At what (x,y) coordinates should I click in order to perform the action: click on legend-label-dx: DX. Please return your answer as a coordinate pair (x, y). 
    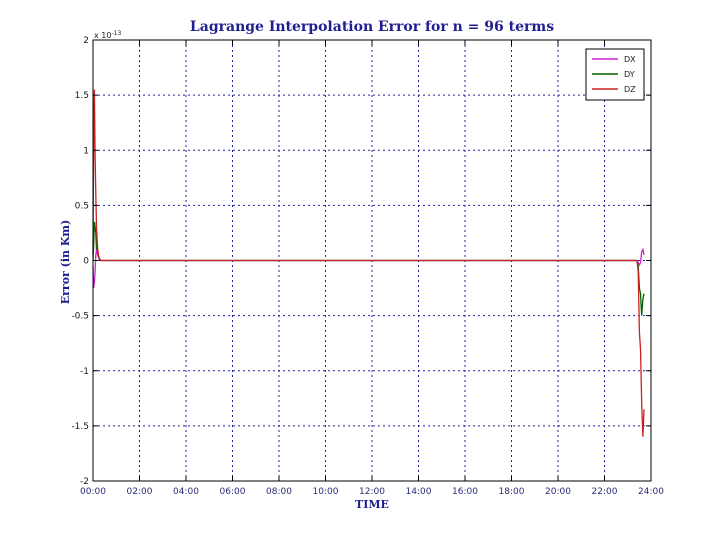
    Looking at the image, I should click on (630, 59).